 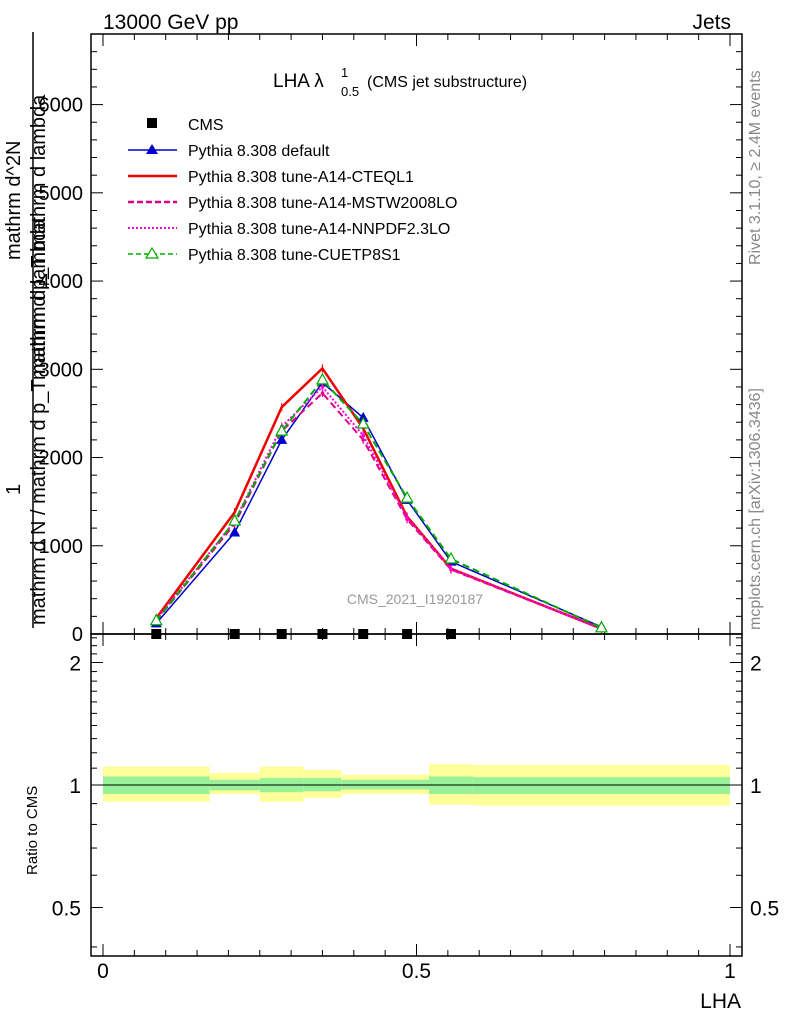 What do you see at coordinates (447, 82) in the screenshot?
I see `title-suffix: (CMS jet substructure)` at bounding box center [447, 82].